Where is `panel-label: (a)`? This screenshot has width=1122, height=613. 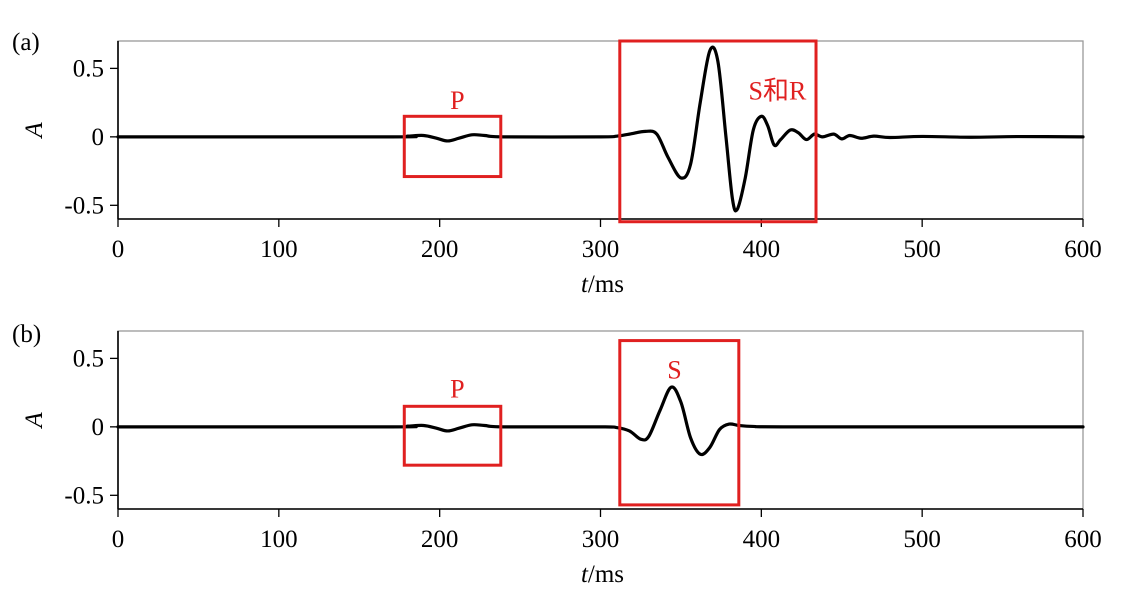
panel-label: (a) is located at coordinates (26, 42).